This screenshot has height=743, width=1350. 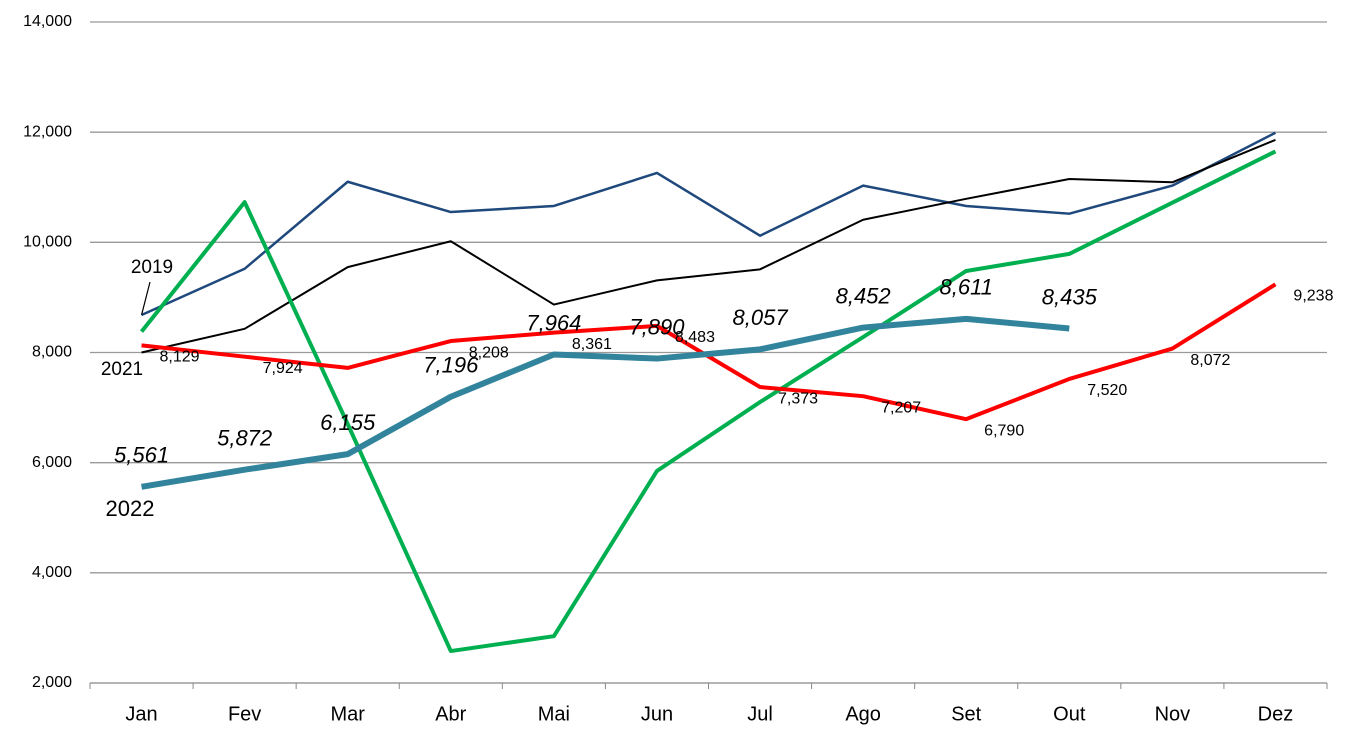 What do you see at coordinates (47, 131) in the screenshot?
I see `y-tick-label: 12,000` at bounding box center [47, 131].